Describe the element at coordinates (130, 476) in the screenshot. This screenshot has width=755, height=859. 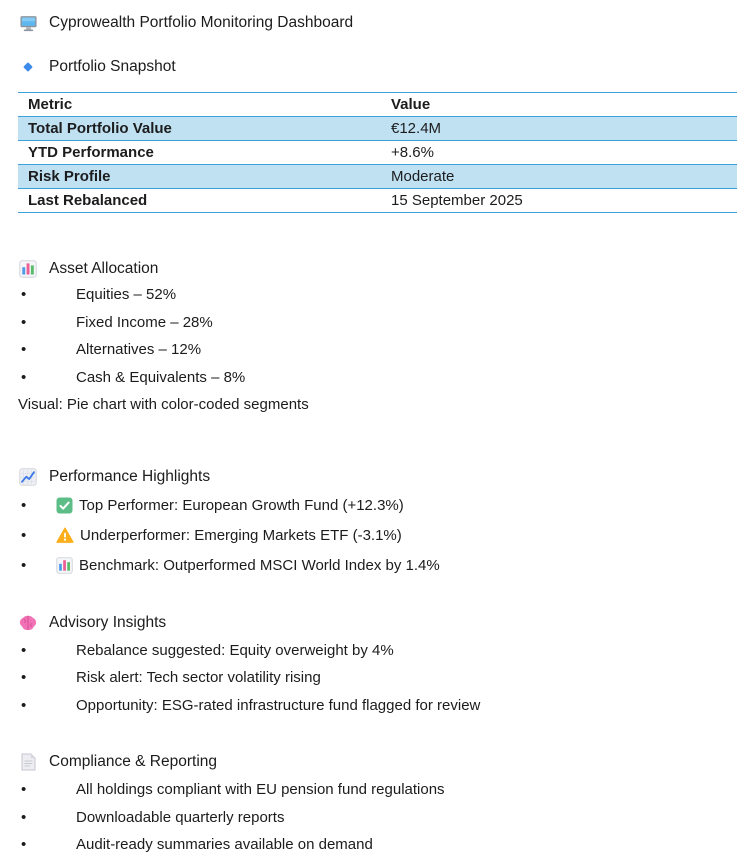
I see `section-heading-text: Performance Highlights` at that location.